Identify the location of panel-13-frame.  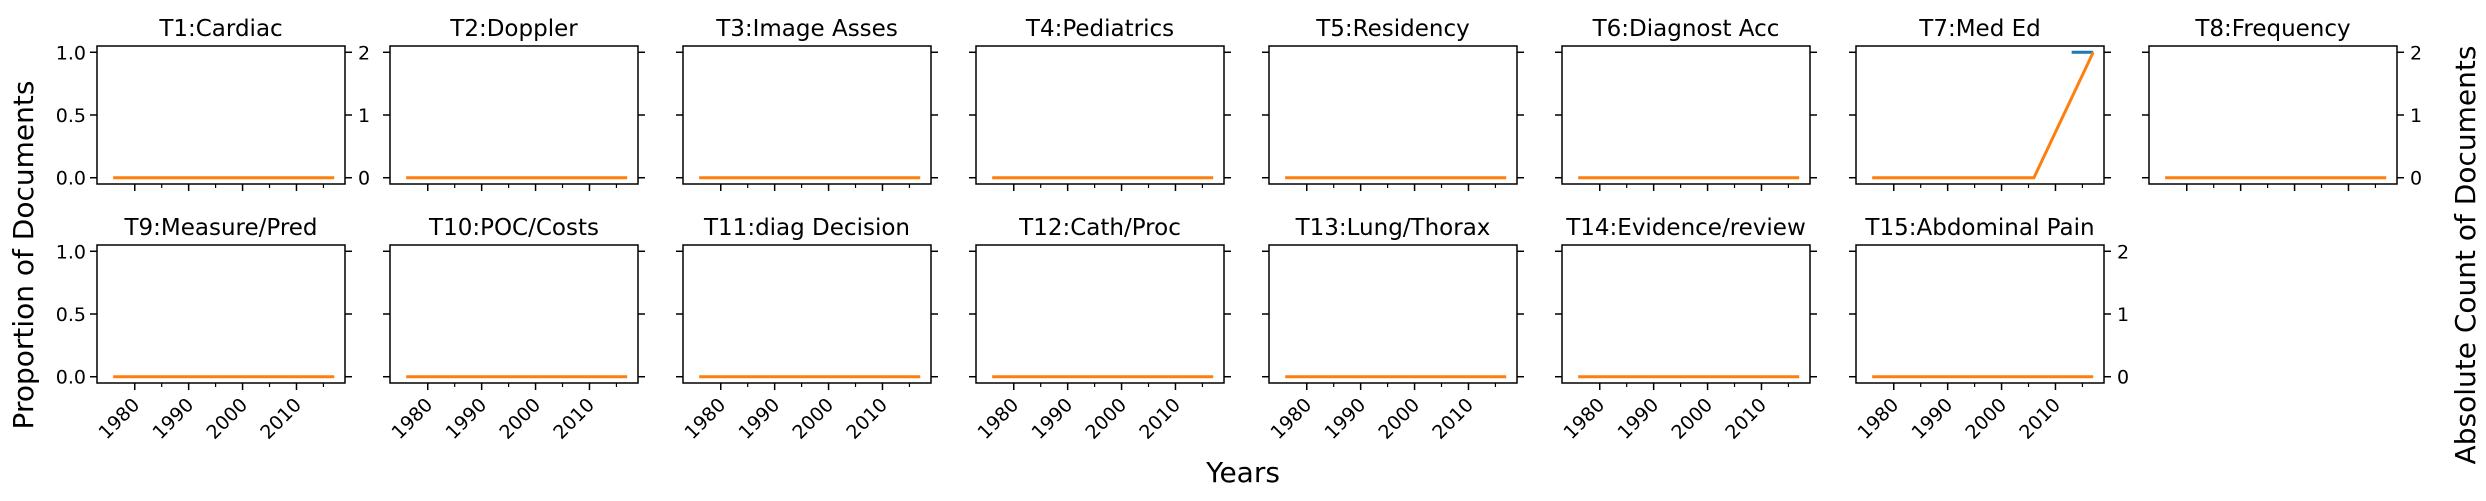
(1393, 314).